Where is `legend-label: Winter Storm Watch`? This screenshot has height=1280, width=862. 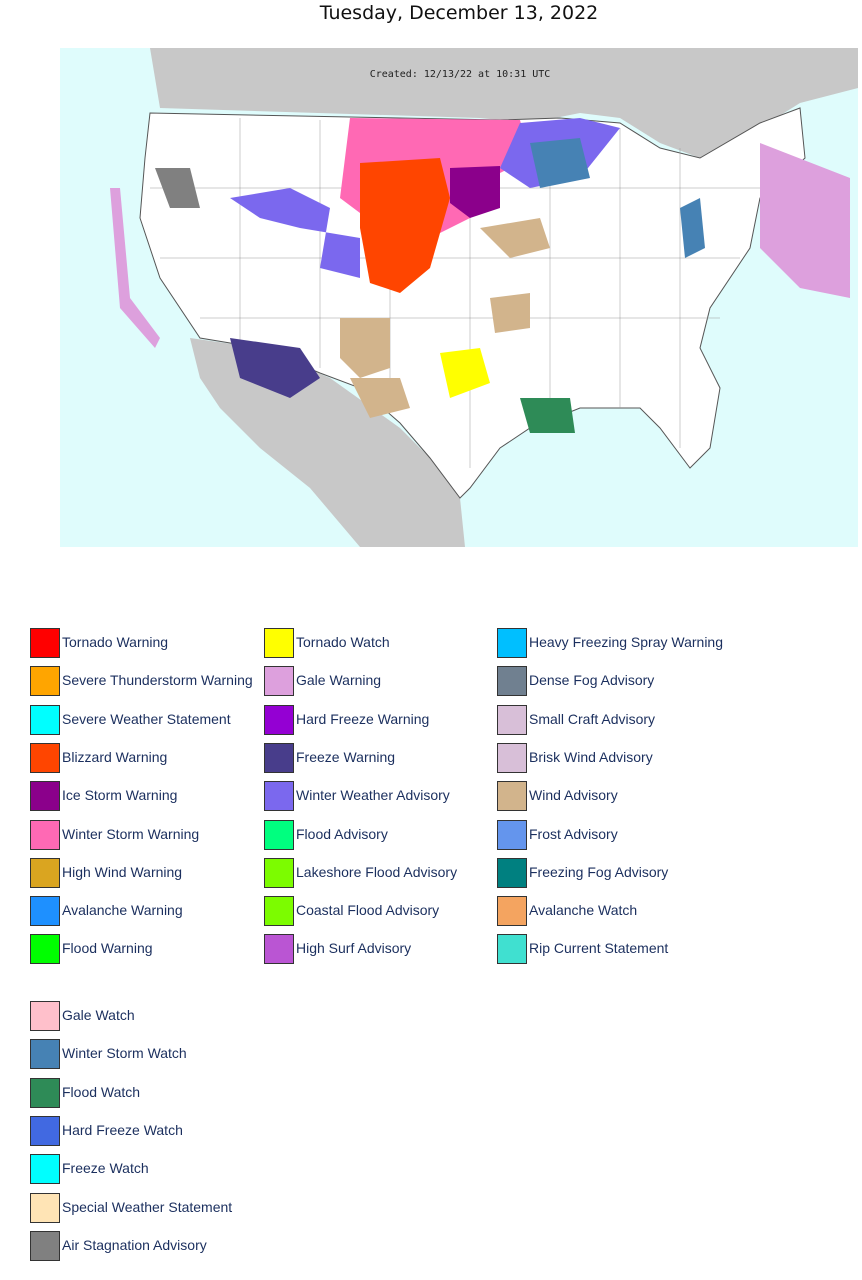 legend-label: Winter Storm Watch is located at coordinates (124, 1053).